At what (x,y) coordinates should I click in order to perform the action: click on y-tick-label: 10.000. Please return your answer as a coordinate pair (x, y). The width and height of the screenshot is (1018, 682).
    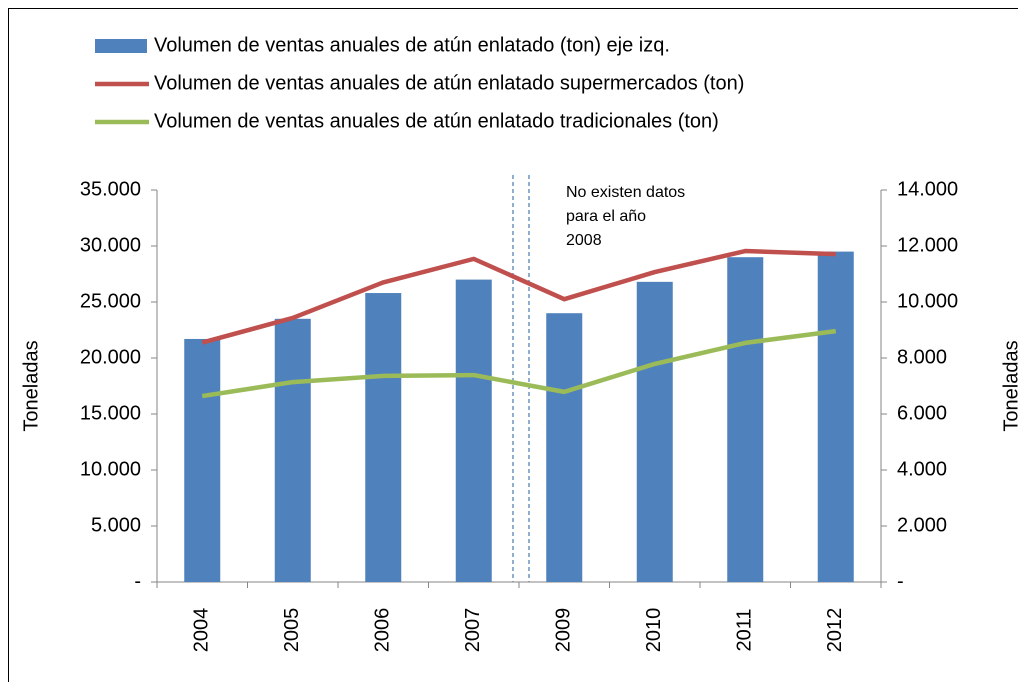
    Looking at the image, I should click on (110, 469).